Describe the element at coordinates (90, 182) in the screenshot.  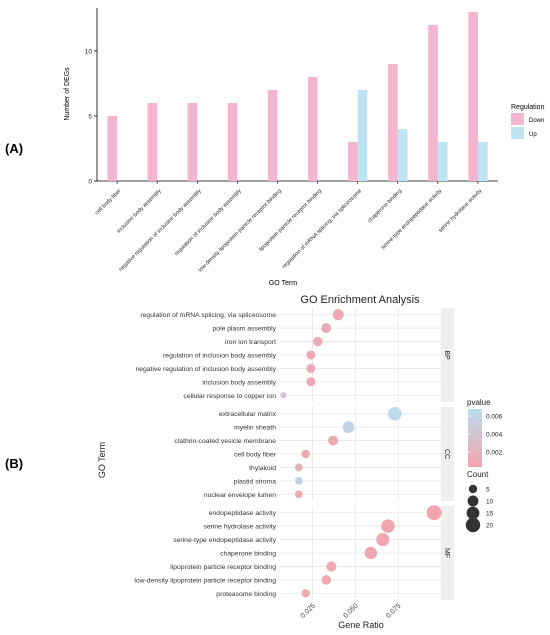
I see `y-tick-label: 0` at that location.